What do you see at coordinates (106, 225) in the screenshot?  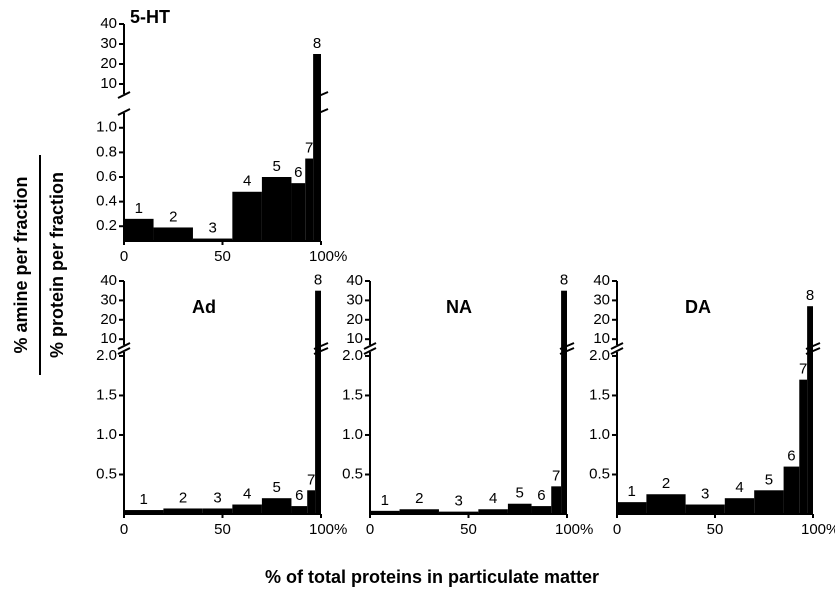 I see `y-tick-label: 0.2` at bounding box center [106, 225].